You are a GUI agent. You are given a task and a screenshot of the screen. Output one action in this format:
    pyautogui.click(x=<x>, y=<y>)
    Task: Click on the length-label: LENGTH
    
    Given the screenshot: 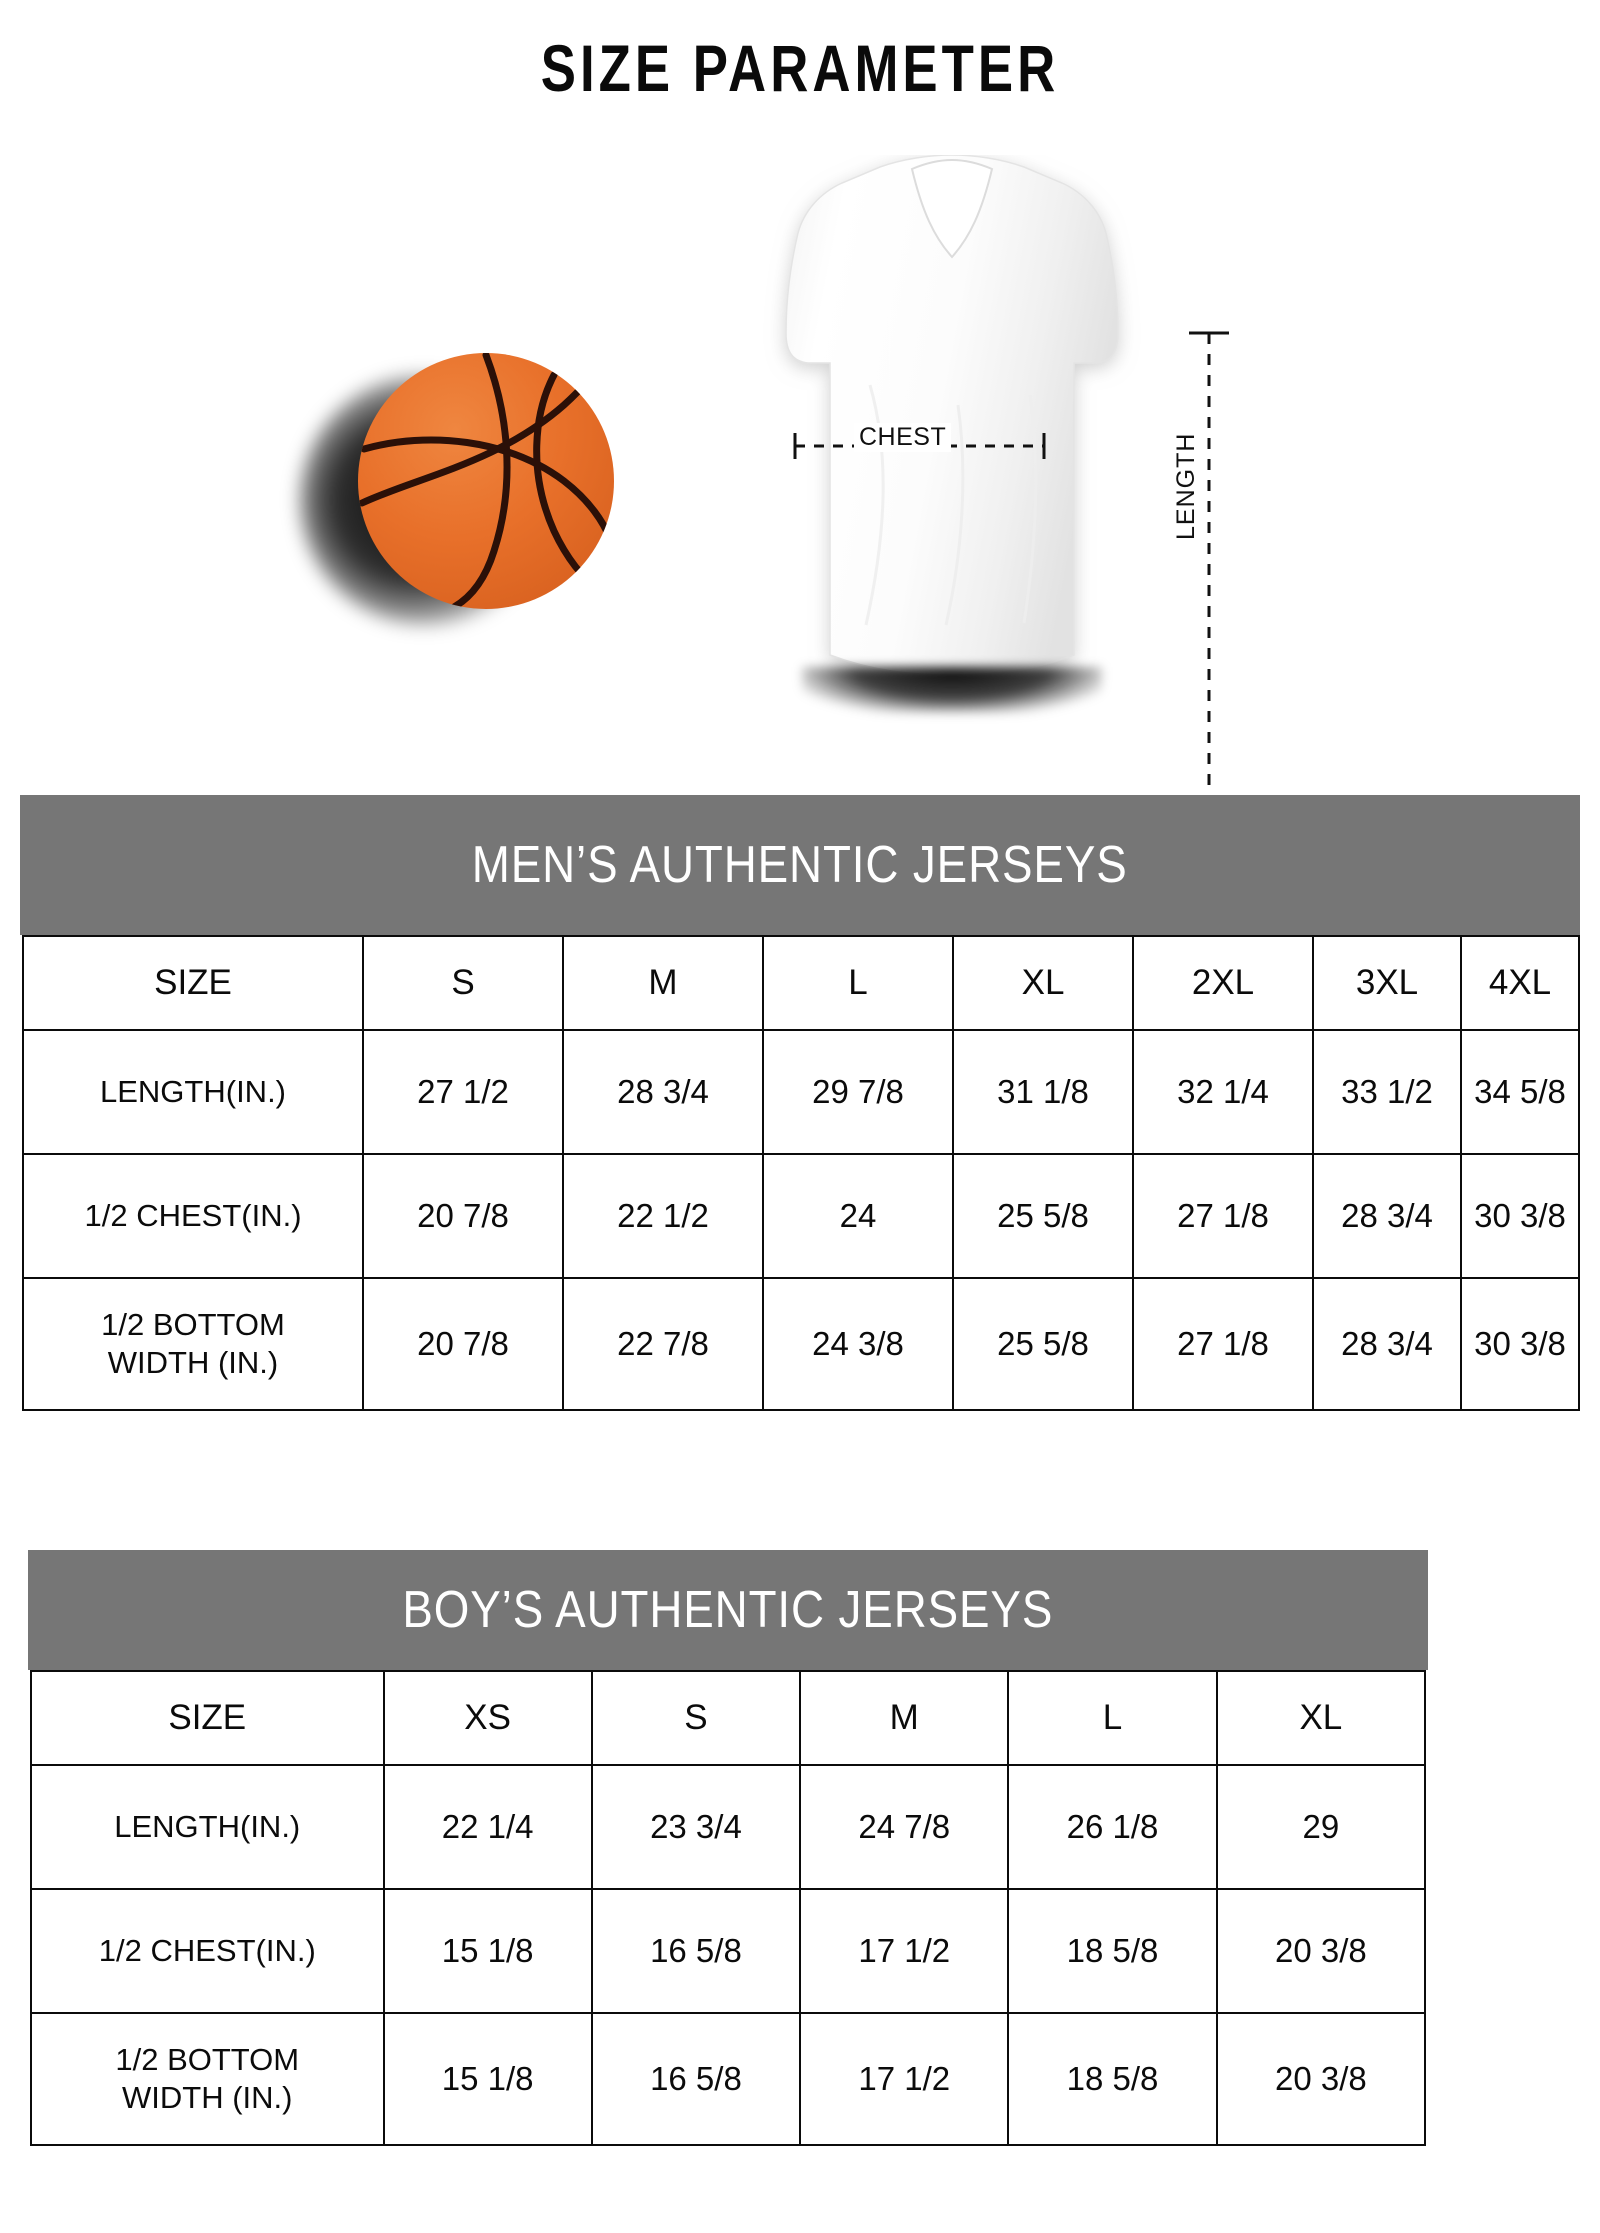 What is the action you would take?
    pyautogui.click(x=1186, y=486)
    